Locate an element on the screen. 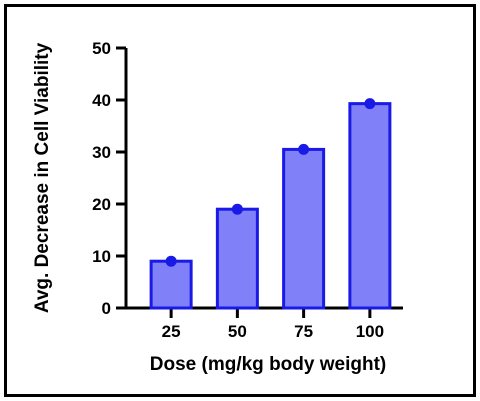 The image size is (480, 401). y-tick-label: 50 is located at coordinates (101, 48).